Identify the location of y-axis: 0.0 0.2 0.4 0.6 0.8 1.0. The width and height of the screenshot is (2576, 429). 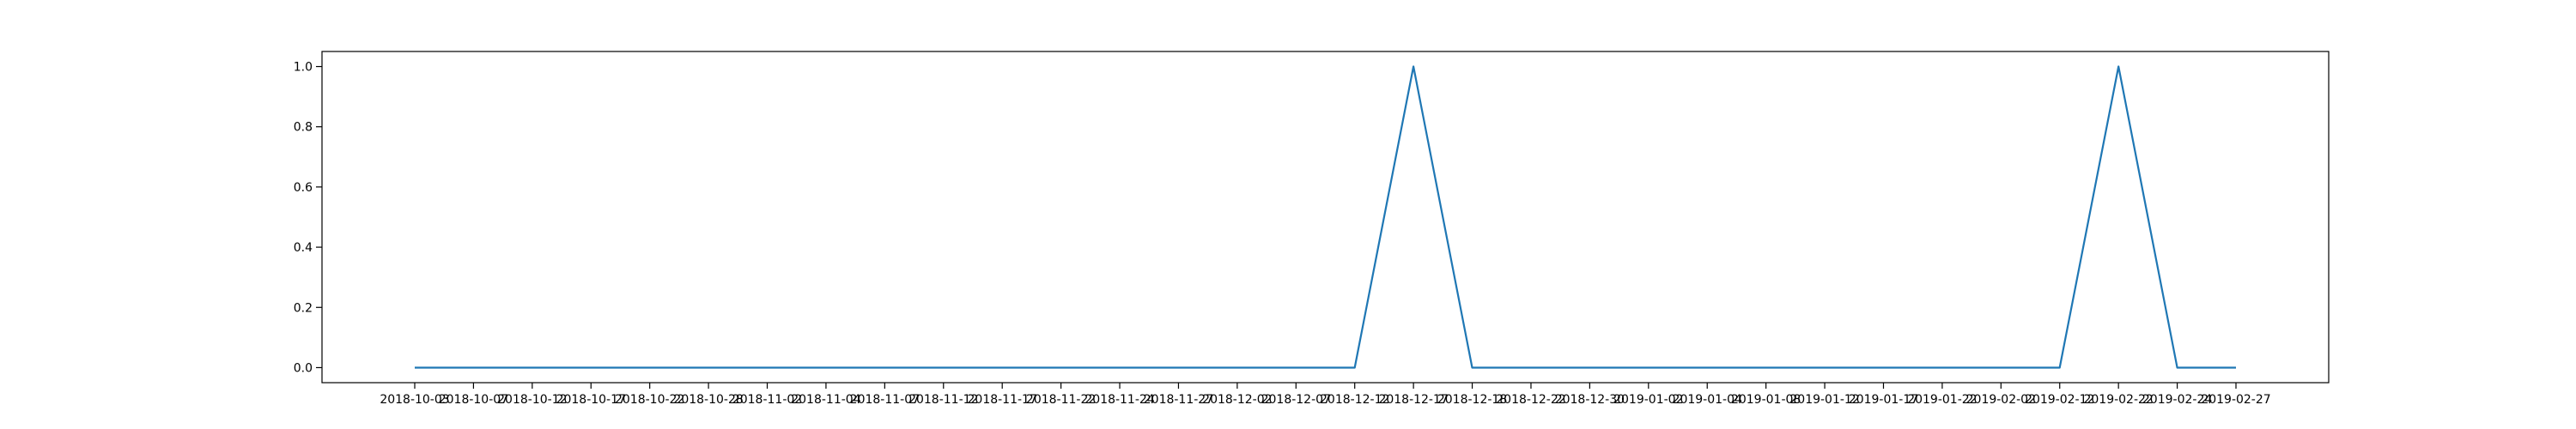
(308, 218).